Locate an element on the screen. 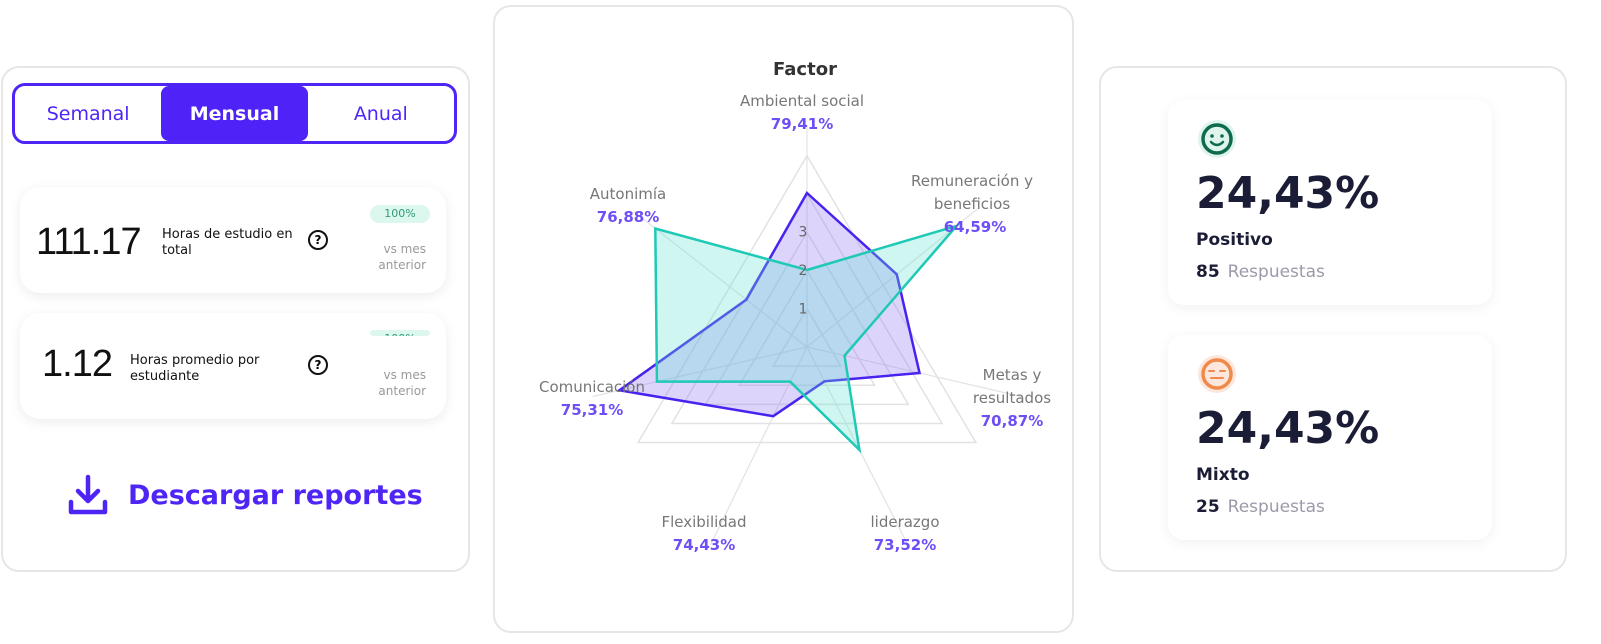  neutral-face-icon is located at coordinates (1217, 374).